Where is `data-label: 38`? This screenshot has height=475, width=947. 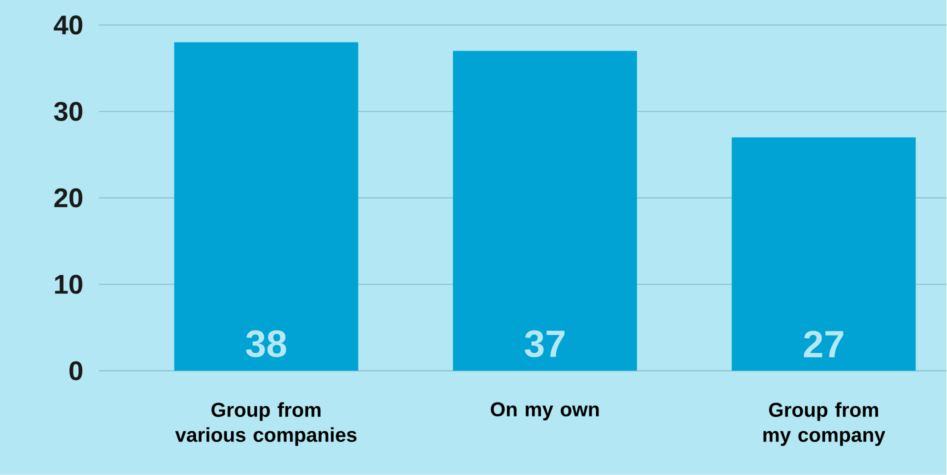
data-label: 38 is located at coordinates (266, 344).